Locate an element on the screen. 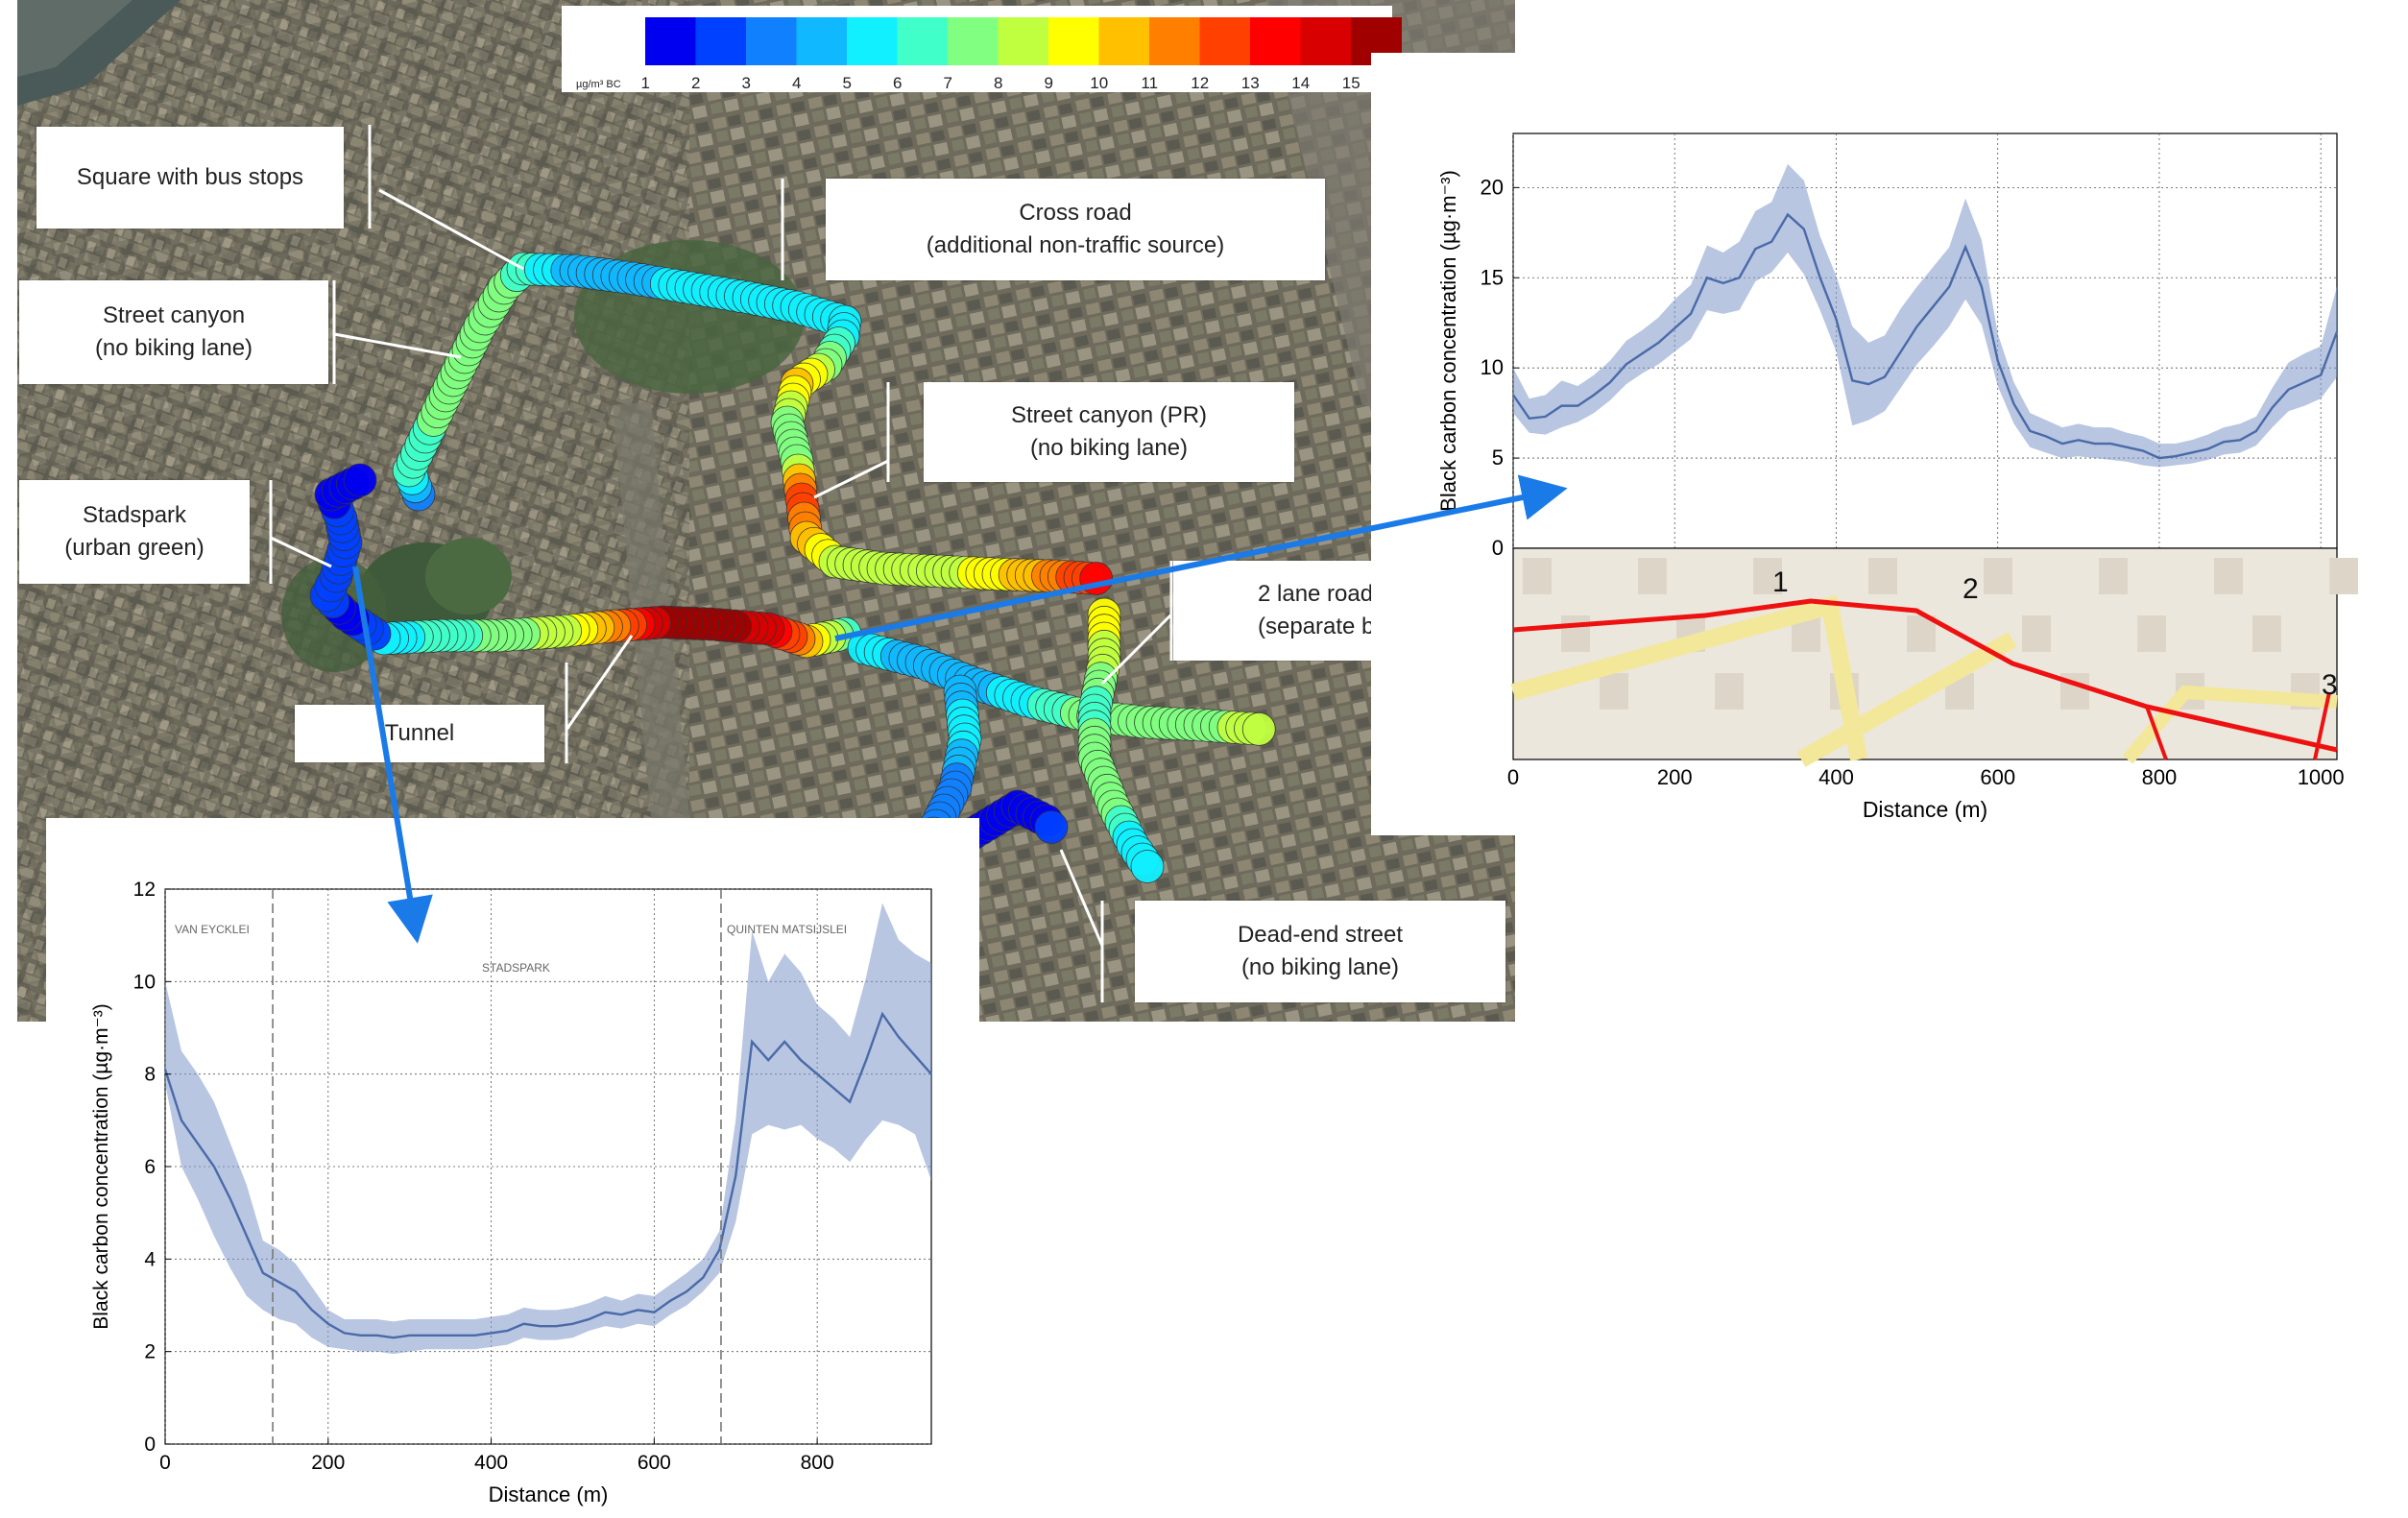 This screenshot has width=2408, height=1518. colorbar-tick-label: 4 is located at coordinates (796, 83).